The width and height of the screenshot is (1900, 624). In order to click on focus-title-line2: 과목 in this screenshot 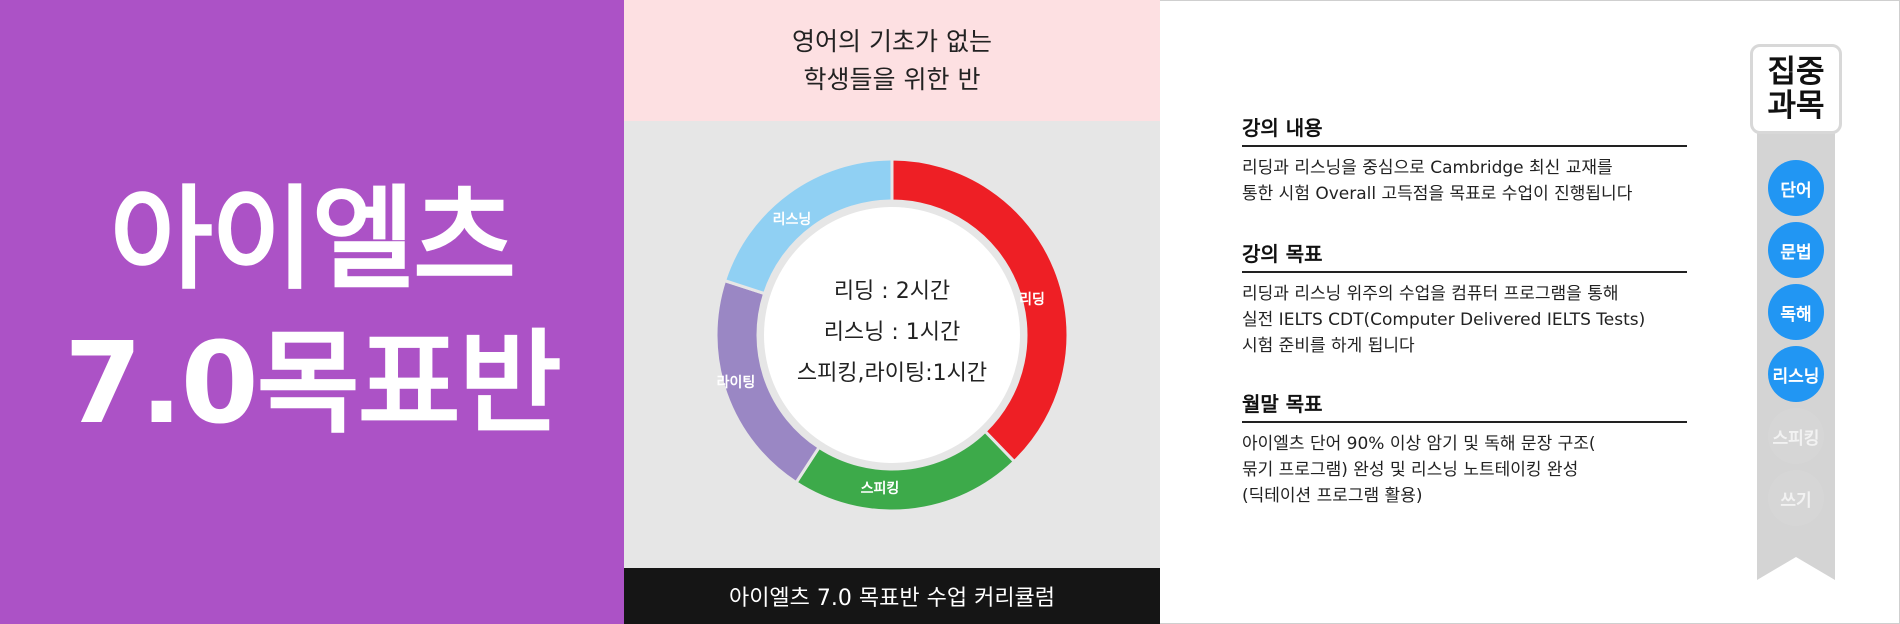, I will do `click(1796, 106)`.